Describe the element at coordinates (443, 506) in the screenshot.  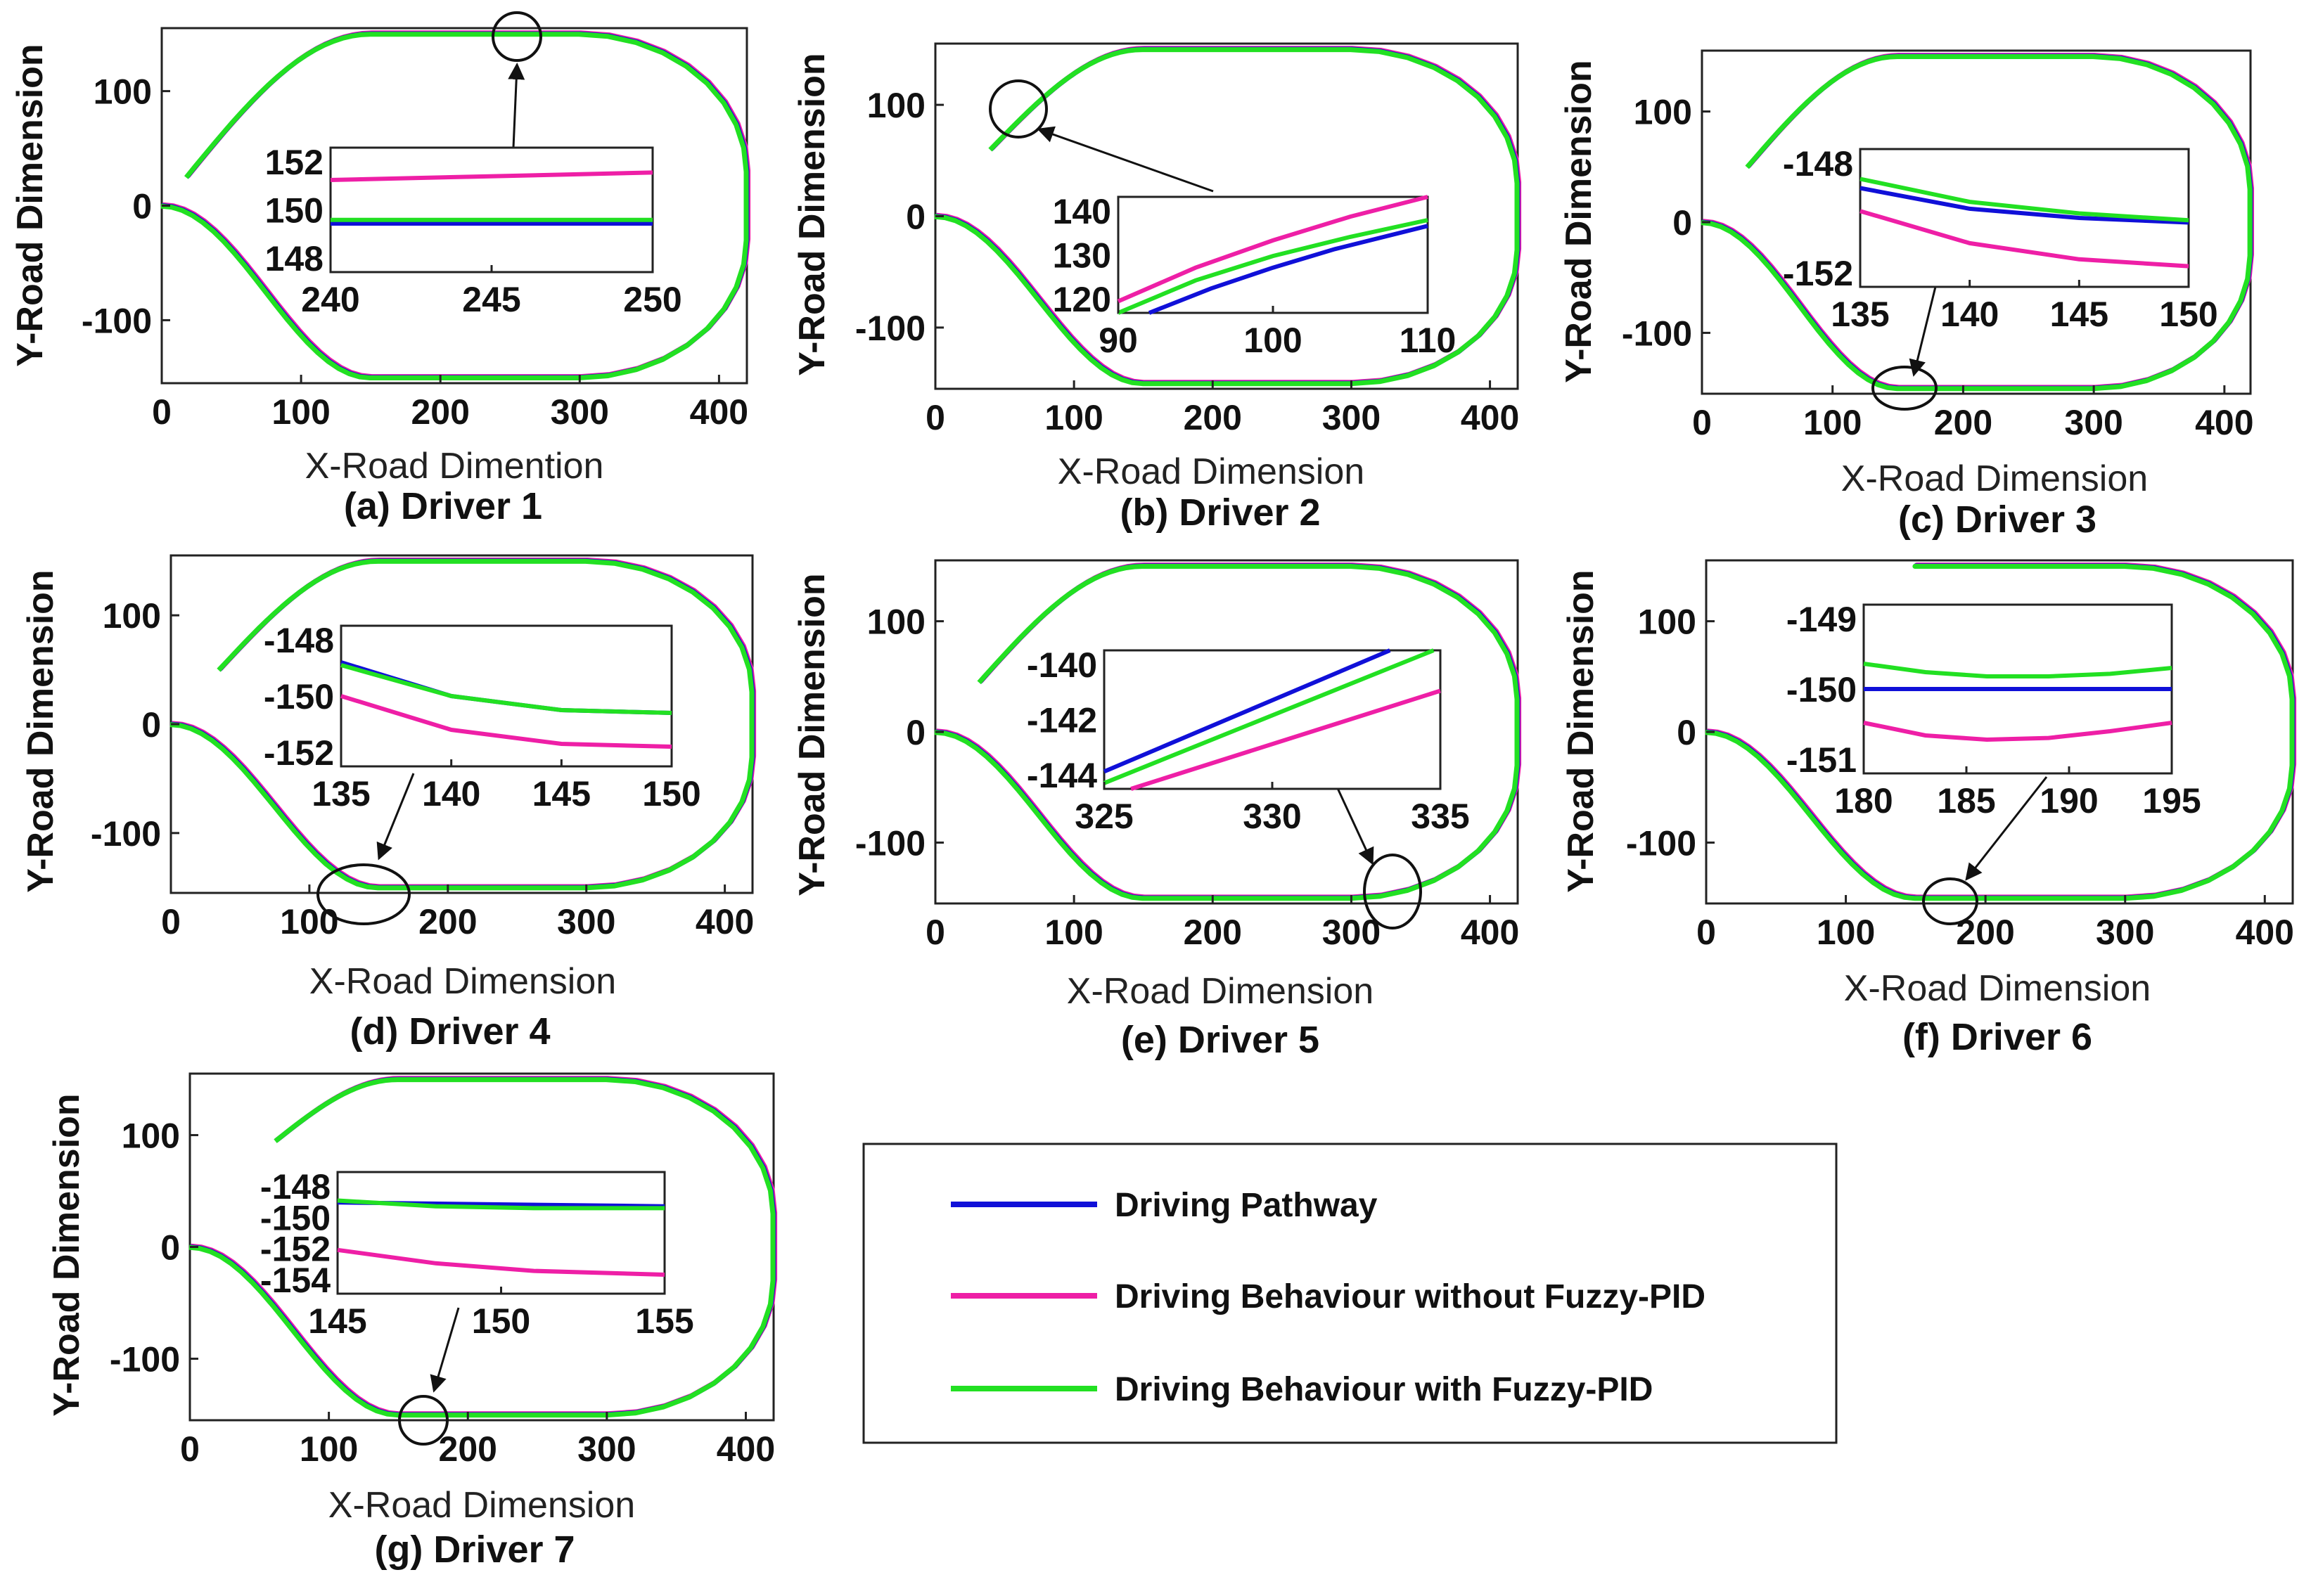
I see `panel-caption: (a) Driver 1` at that location.